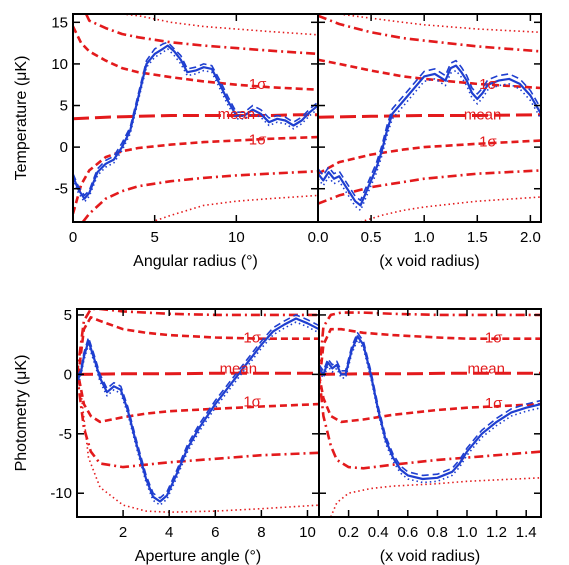  I want to click on y-axis-label: Photometry (μK), so click(21, 413).